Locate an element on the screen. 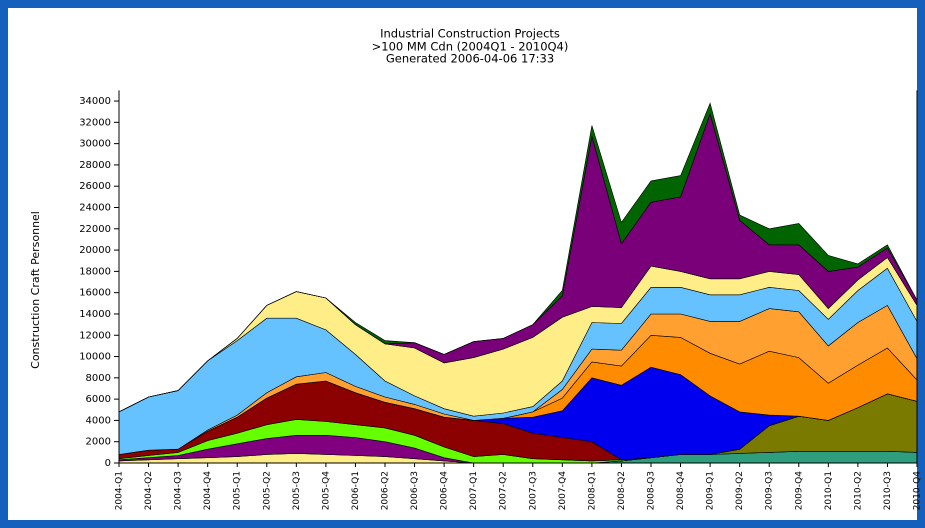  x-tick-label: 2007-Q1 is located at coordinates (474, 490).